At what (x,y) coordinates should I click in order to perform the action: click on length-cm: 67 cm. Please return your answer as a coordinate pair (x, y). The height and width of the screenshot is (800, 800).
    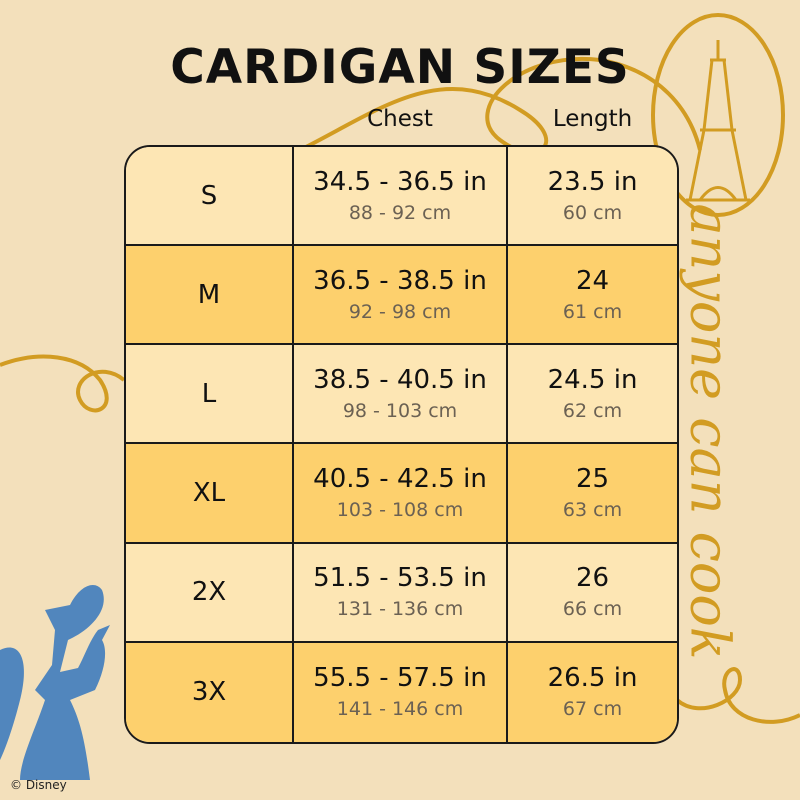
    Looking at the image, I should click on (592, 709).